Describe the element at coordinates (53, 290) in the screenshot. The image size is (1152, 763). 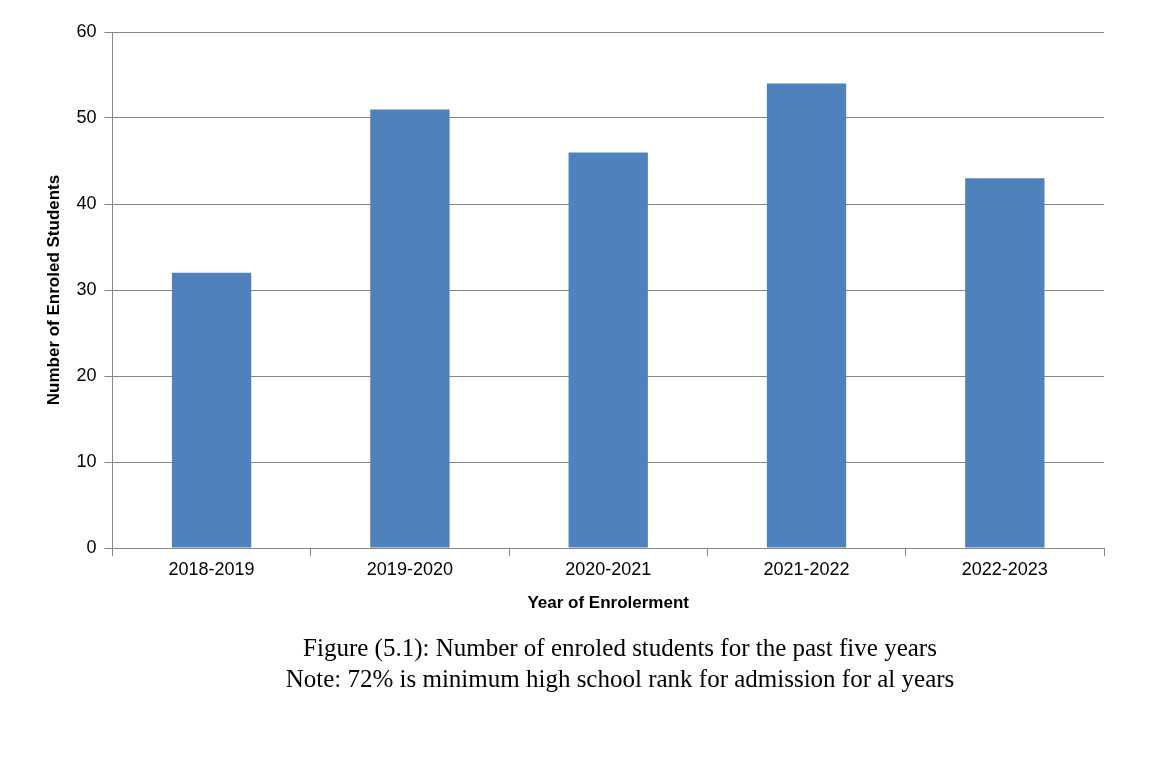
I see `y-axis-title: Number of Enroled Students` at that location.